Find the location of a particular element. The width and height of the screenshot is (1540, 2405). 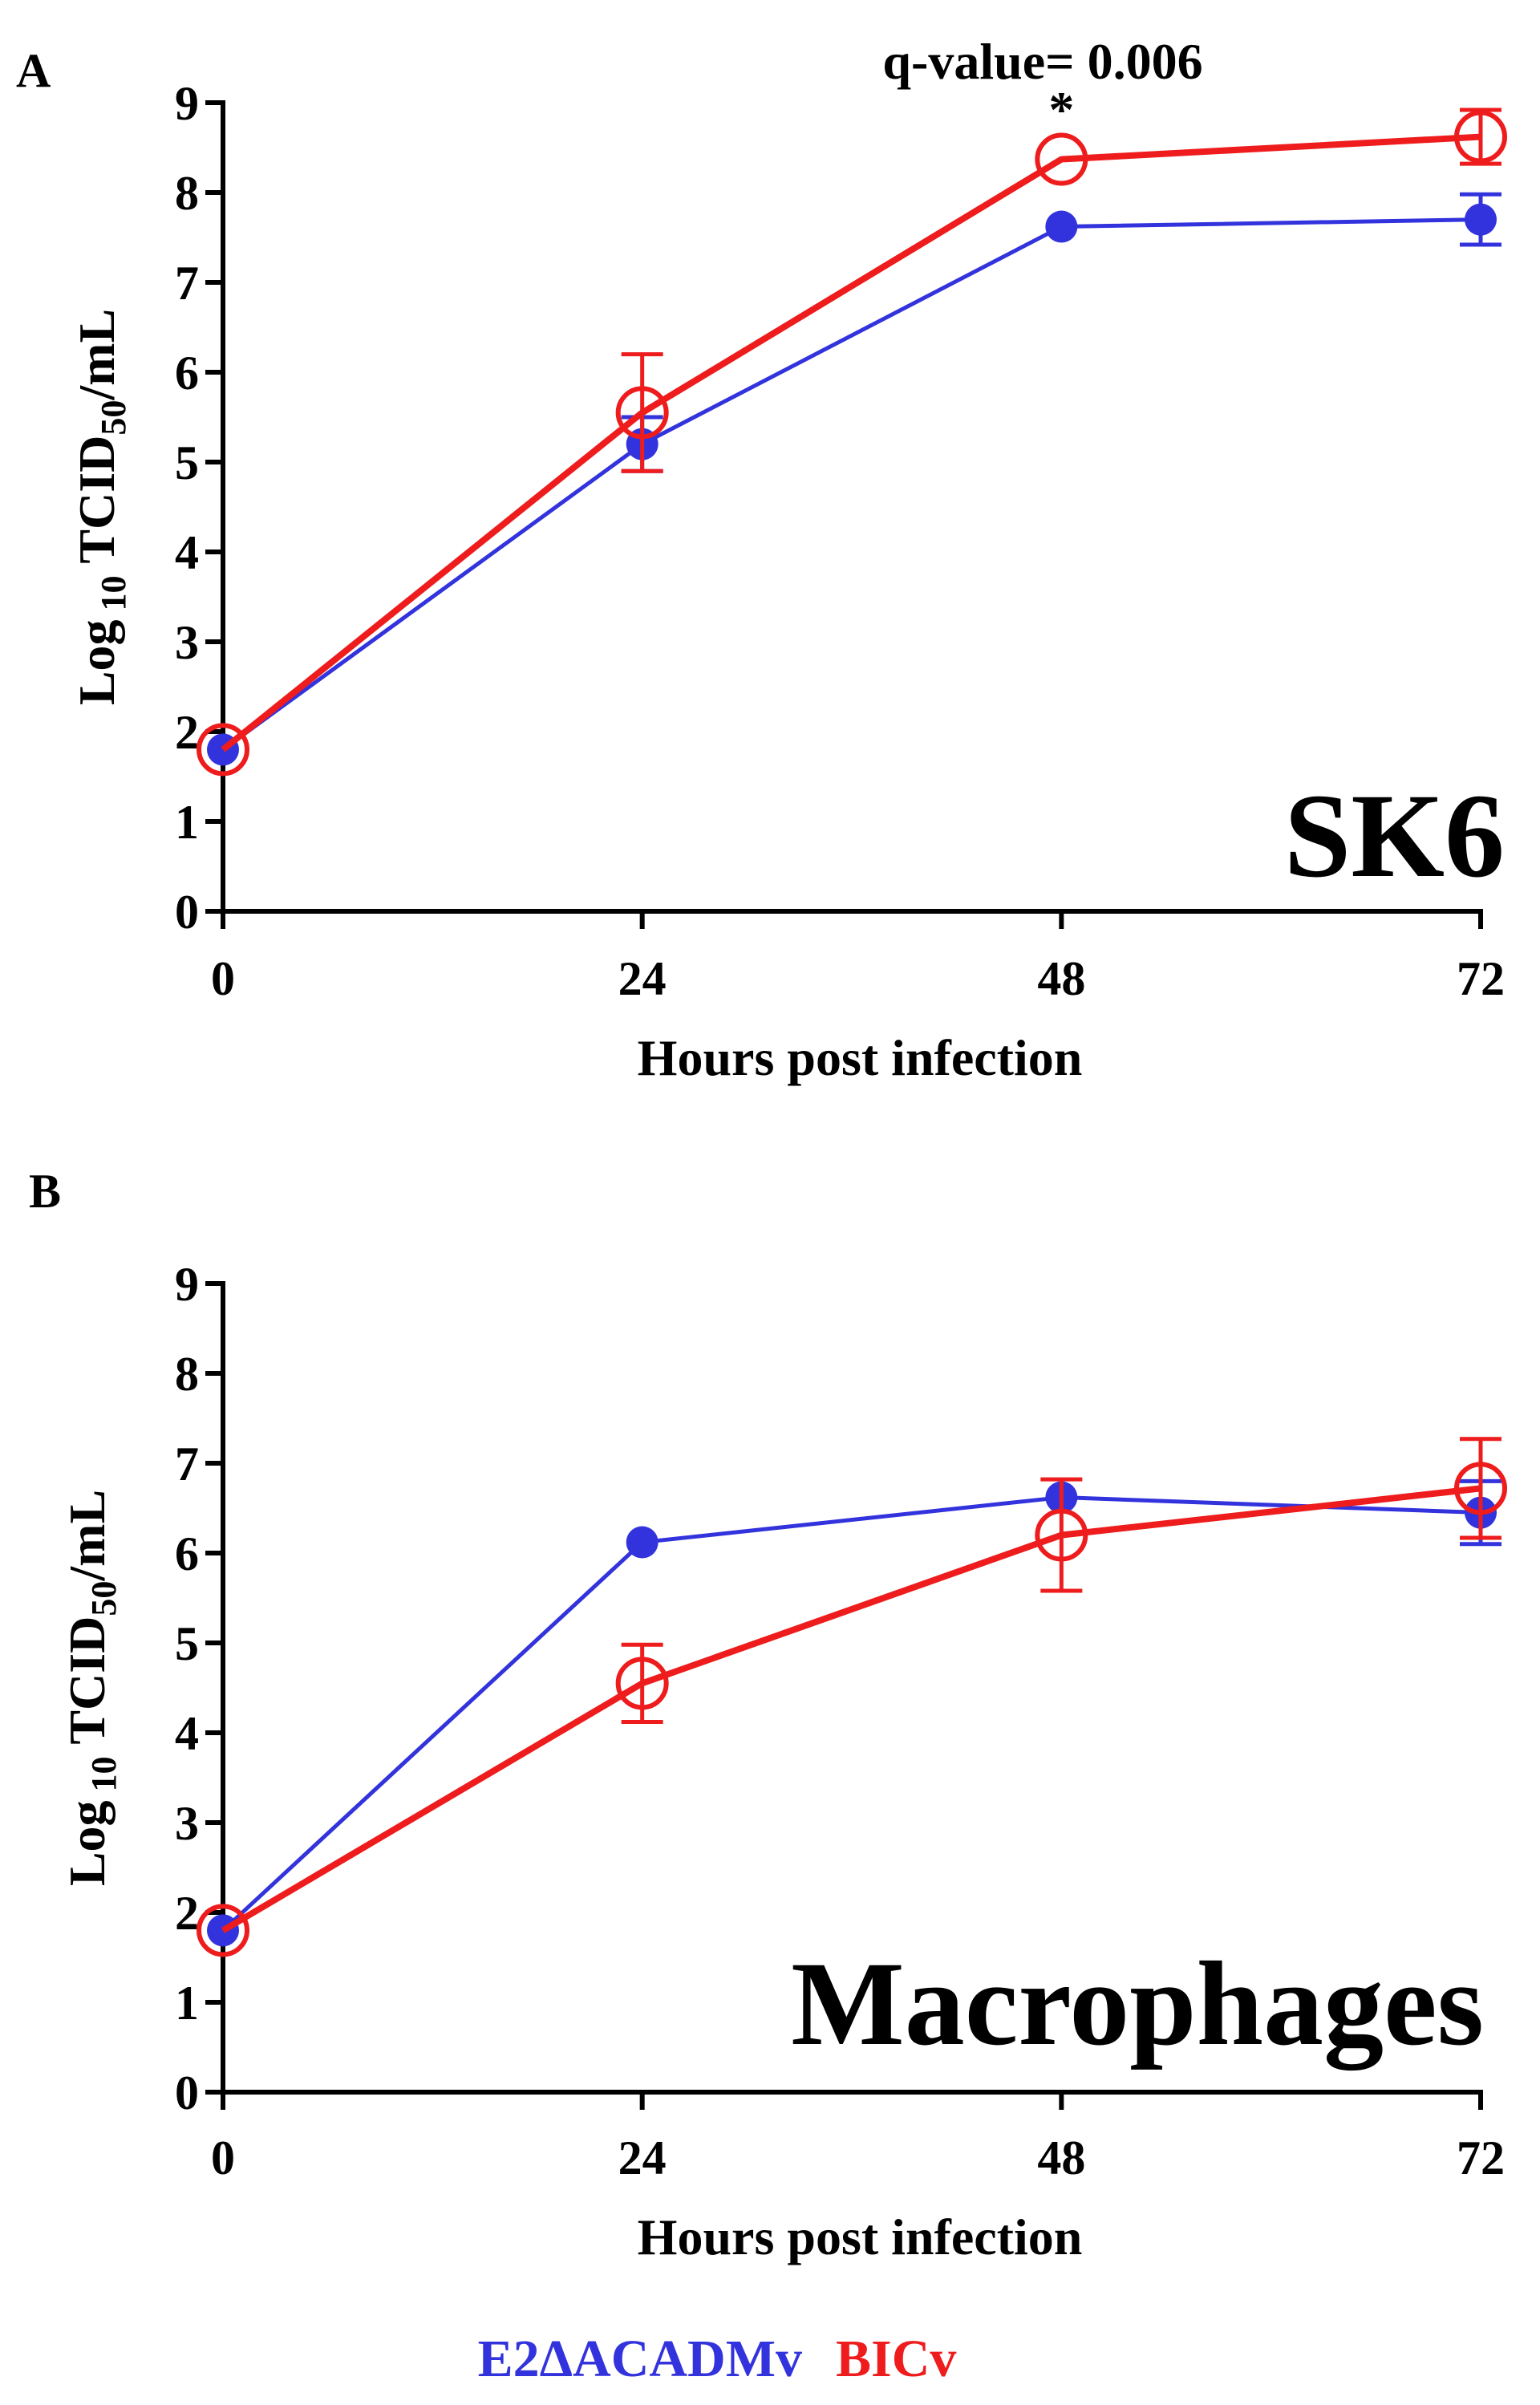

legend: E2ΔACADMv BICv is located at coordinates (717, 2359).